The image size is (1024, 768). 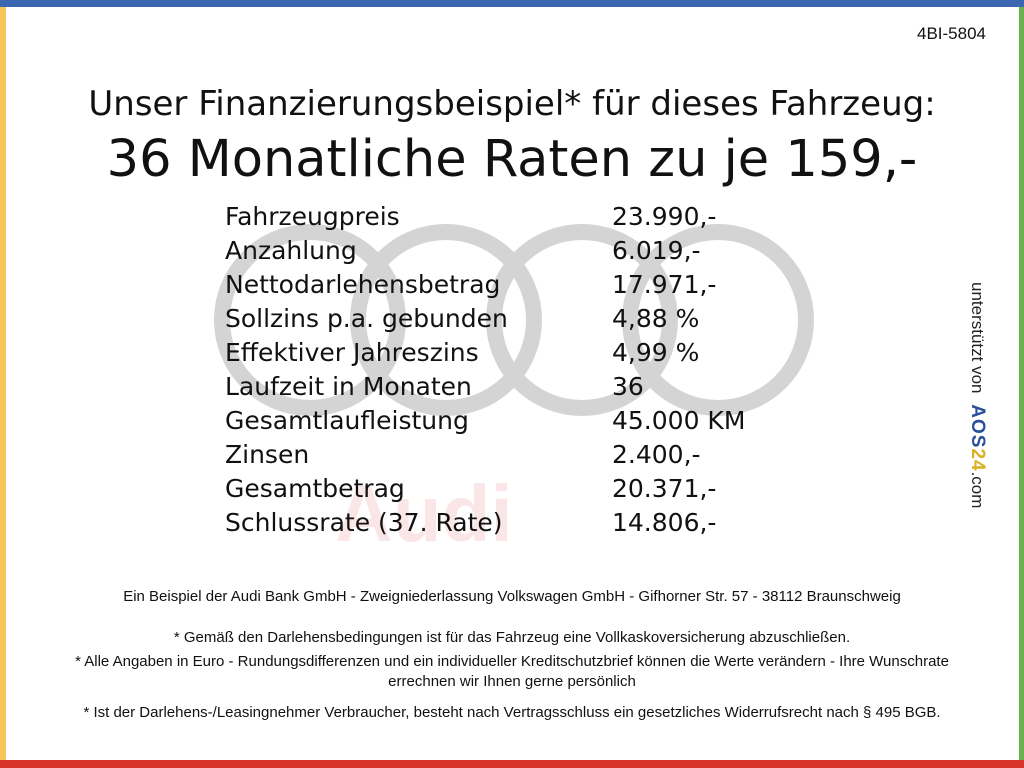 I want to click on headline-rate: 36 Monatliche Raten zu je 159,-, so click(x=512, y=159).